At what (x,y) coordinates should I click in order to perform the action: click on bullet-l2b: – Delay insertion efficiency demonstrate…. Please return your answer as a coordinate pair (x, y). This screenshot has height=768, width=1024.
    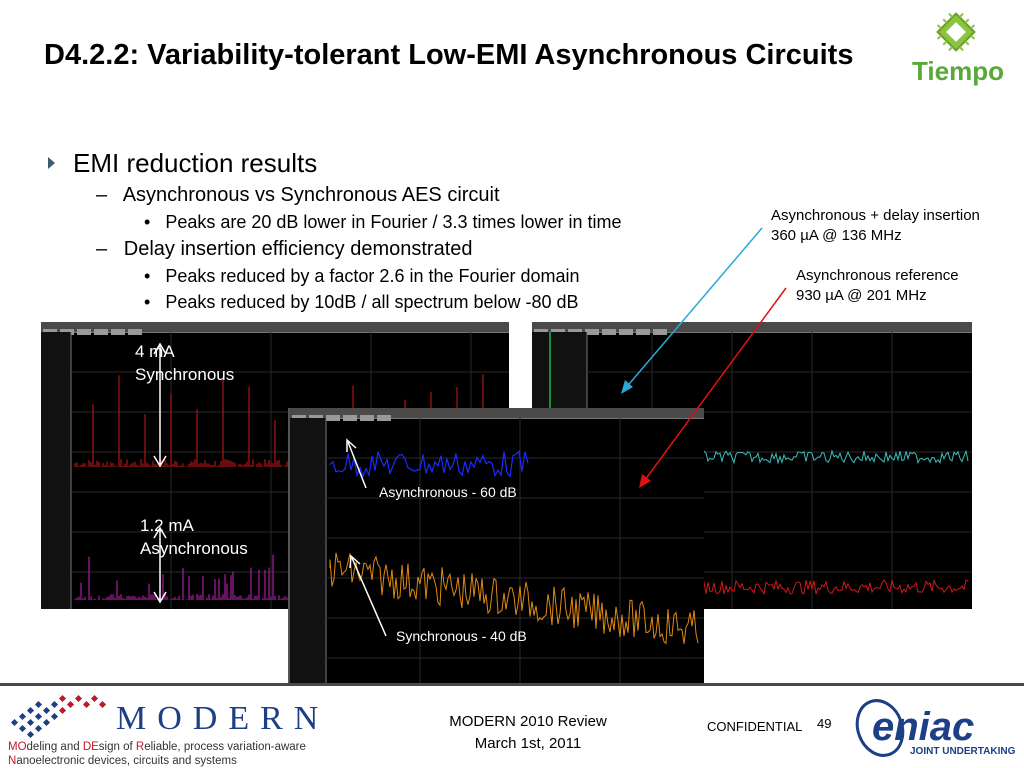
    Looking at the image, I should click on (284, 249).